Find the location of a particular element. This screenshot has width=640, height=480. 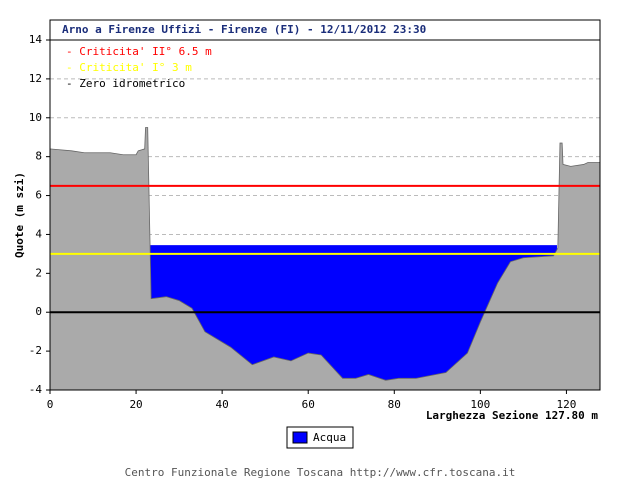

threshold-label: - Criticita' II° 6.5 m is located at coordinates (139, 51).